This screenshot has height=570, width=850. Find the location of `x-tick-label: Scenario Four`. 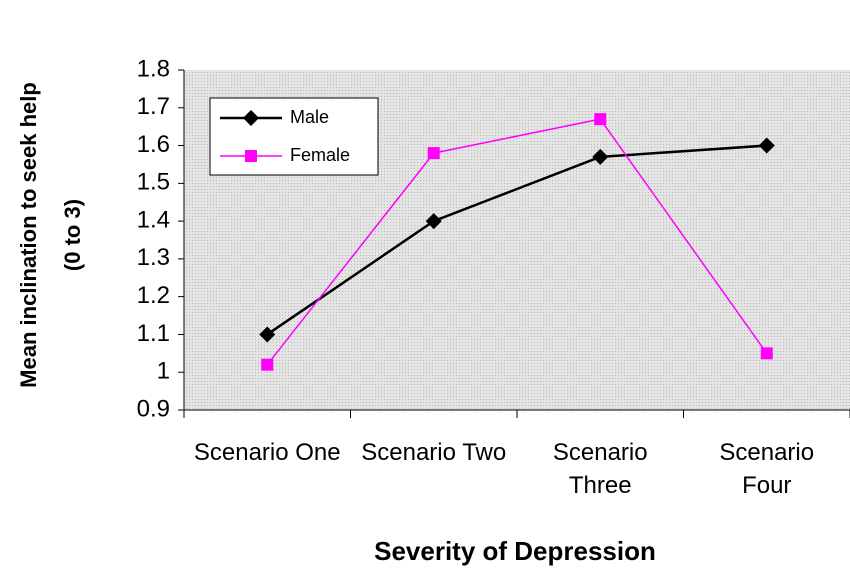

x-tick-label: Scenario Four is located at coordinates (767, 469).